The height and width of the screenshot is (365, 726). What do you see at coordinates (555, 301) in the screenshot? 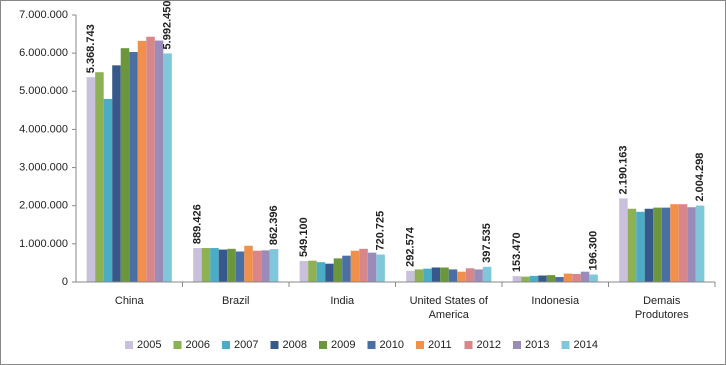
I see `x-tick-label: Indonesia` at bounding box center [555, 301].